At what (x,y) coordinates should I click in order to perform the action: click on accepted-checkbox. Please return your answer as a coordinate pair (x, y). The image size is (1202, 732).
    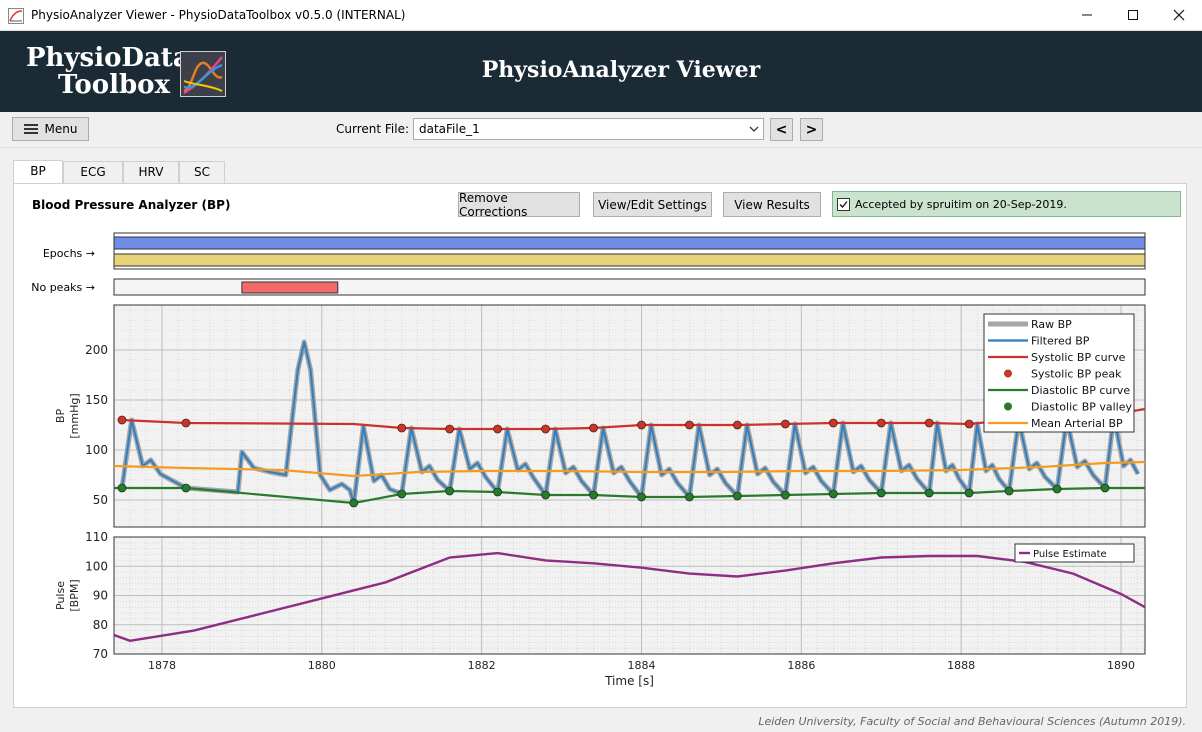
    Looking at the image, I should click on (843, 204).